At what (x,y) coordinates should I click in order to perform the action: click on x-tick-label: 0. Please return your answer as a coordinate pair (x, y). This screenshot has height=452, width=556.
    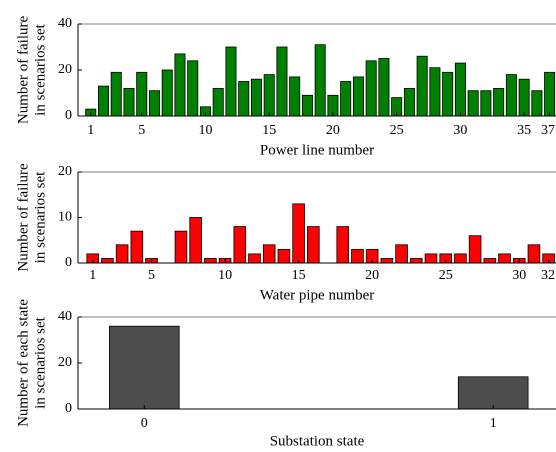
    Looking at the image, I should click on (144, 423).